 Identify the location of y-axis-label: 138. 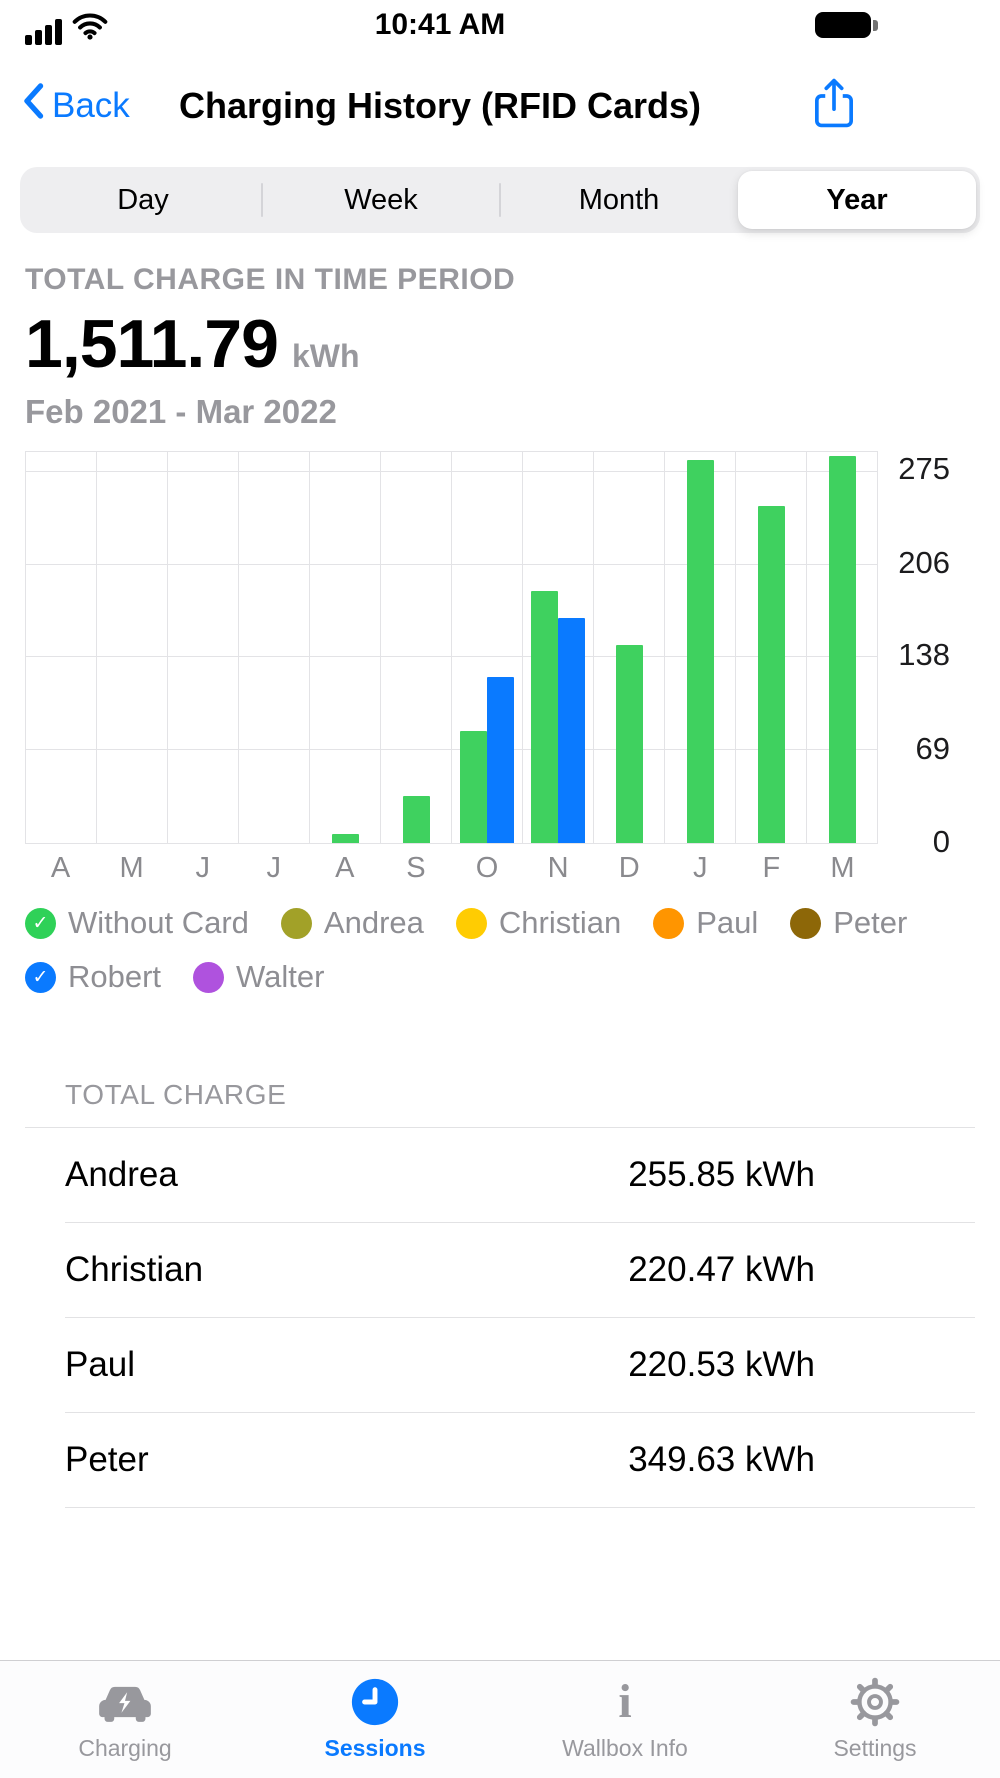
(924, 654).